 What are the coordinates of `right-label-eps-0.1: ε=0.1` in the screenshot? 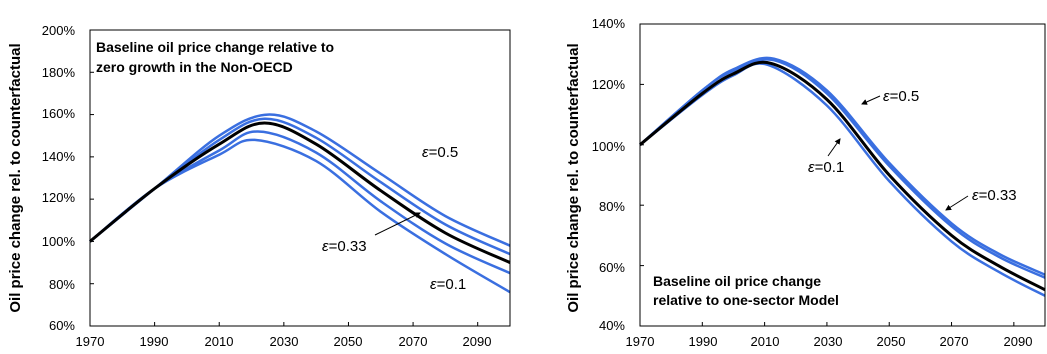 It's located at (826, 157).